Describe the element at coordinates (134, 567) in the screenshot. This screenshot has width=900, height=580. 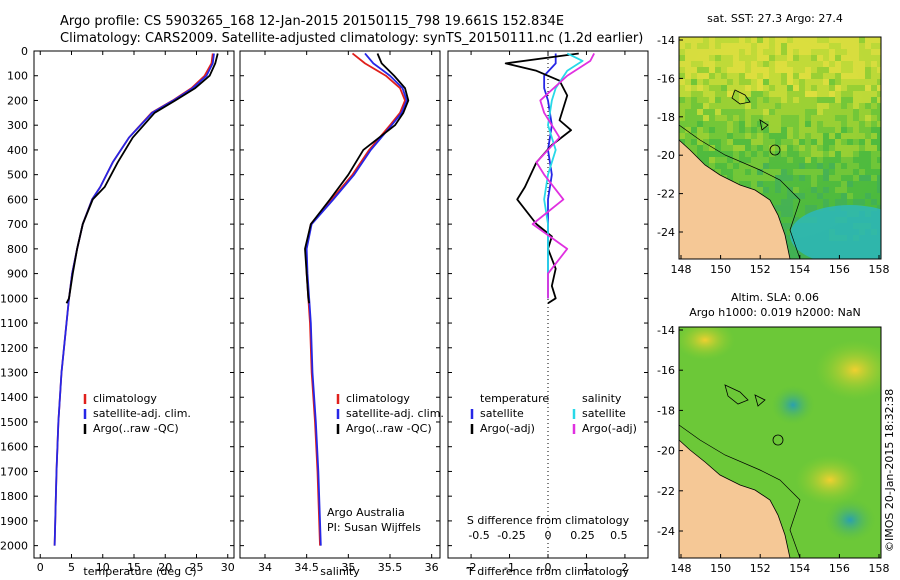
I see `x-tick-label: 15` at that location.